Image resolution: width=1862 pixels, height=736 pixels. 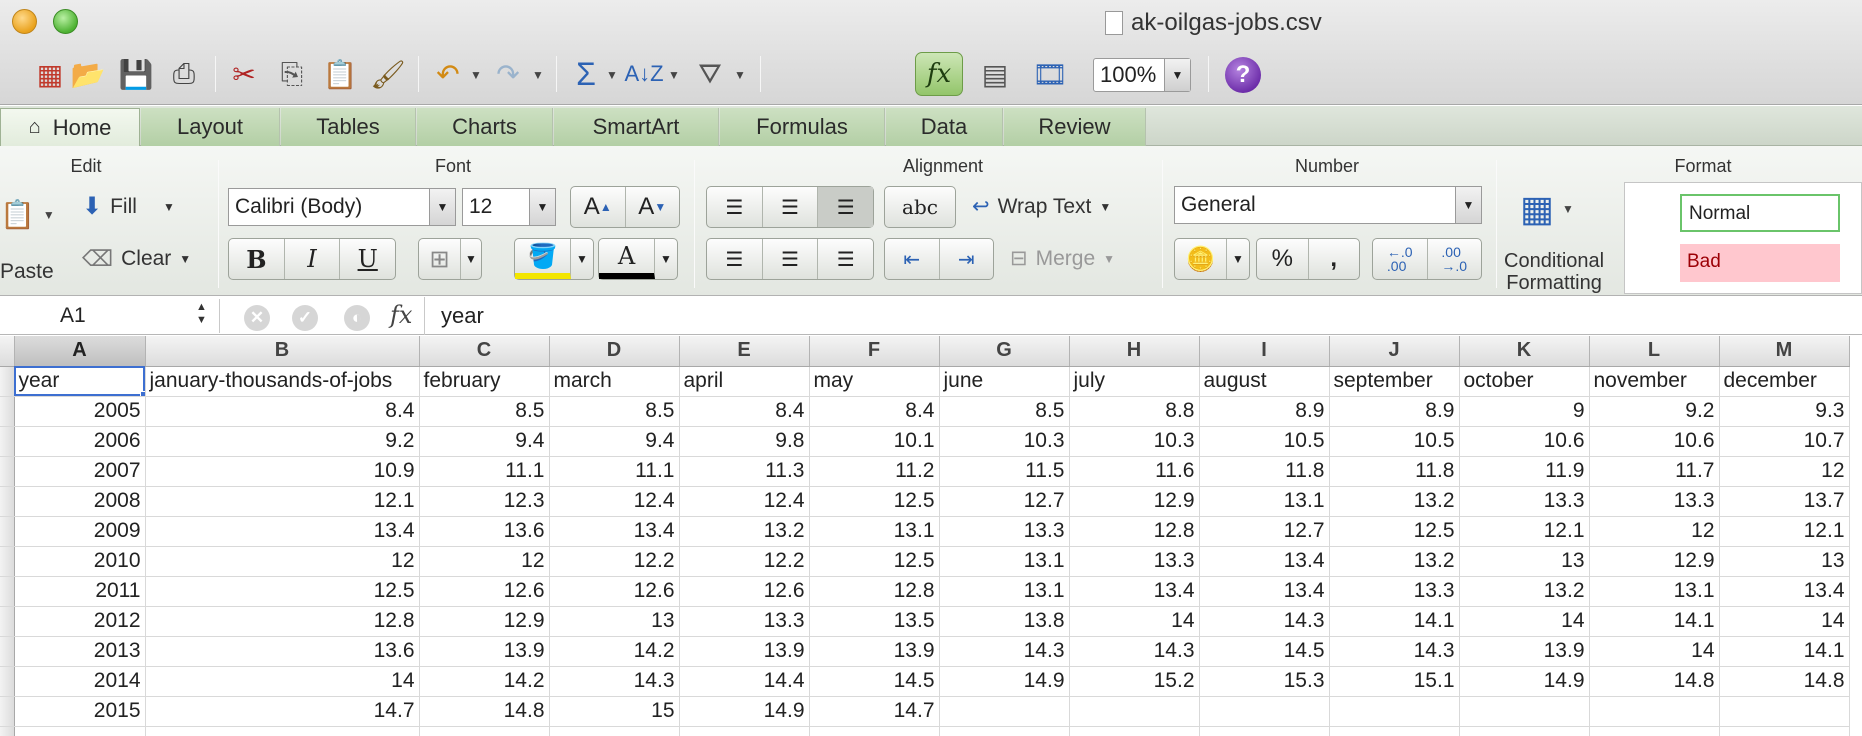 I want to click on cell: 12.7, so click(x=1264, y=531).